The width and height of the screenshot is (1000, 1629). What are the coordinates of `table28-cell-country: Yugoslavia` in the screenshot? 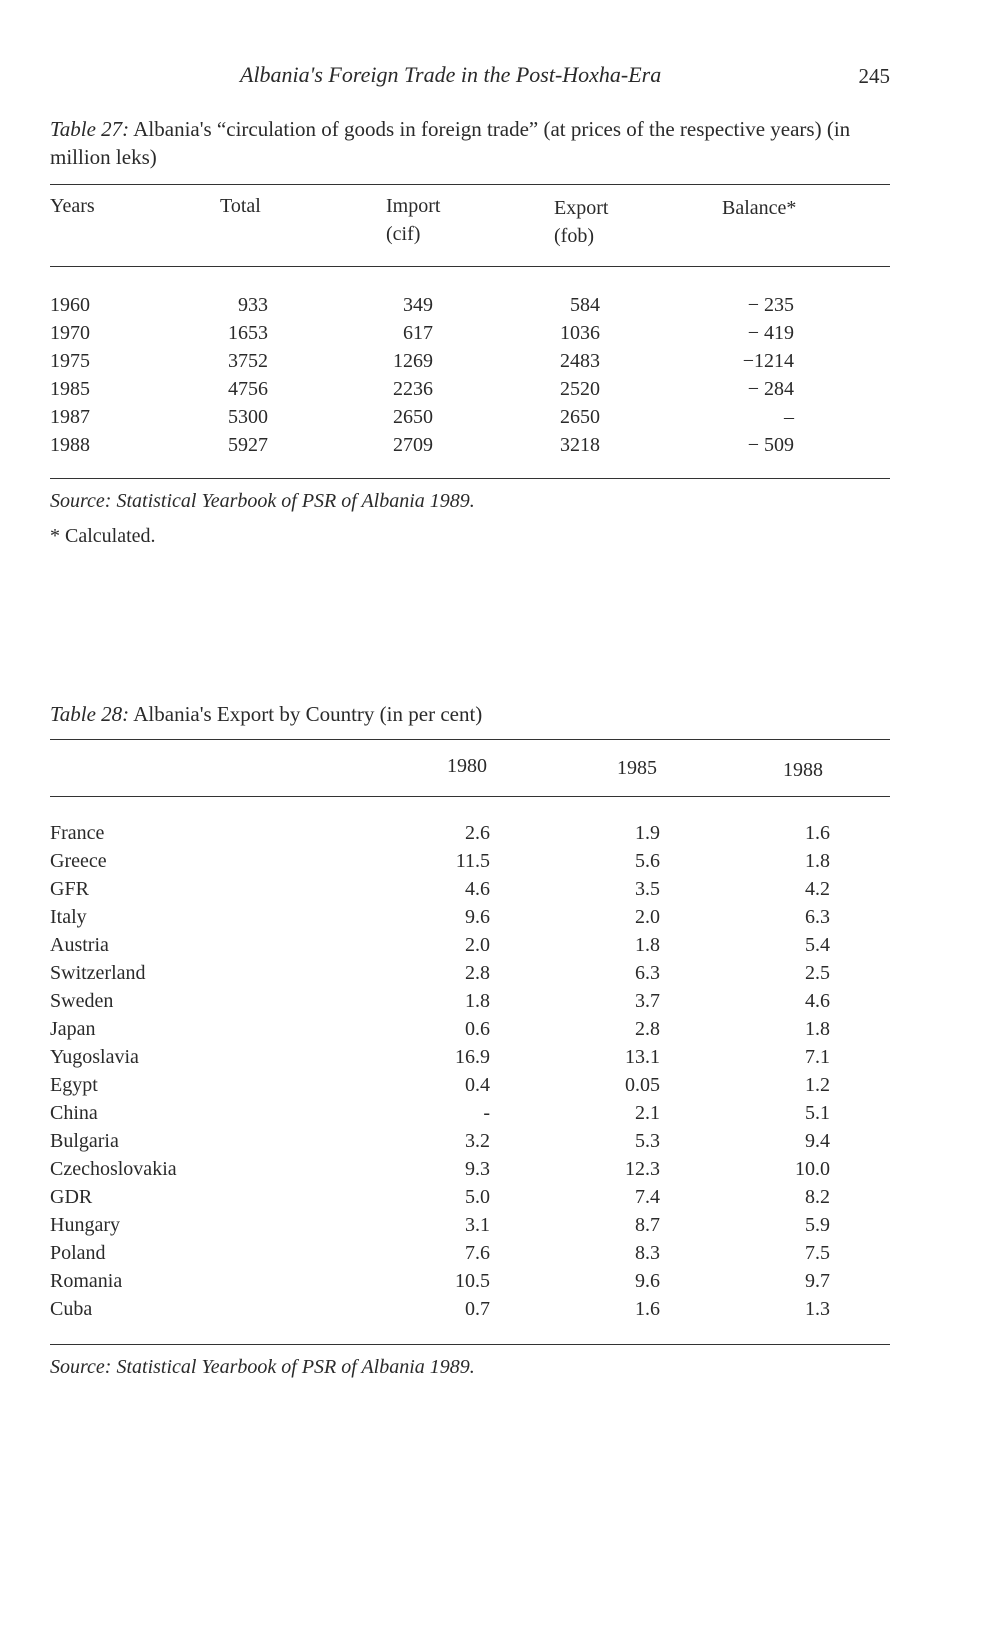 It's located at (94, 1057).